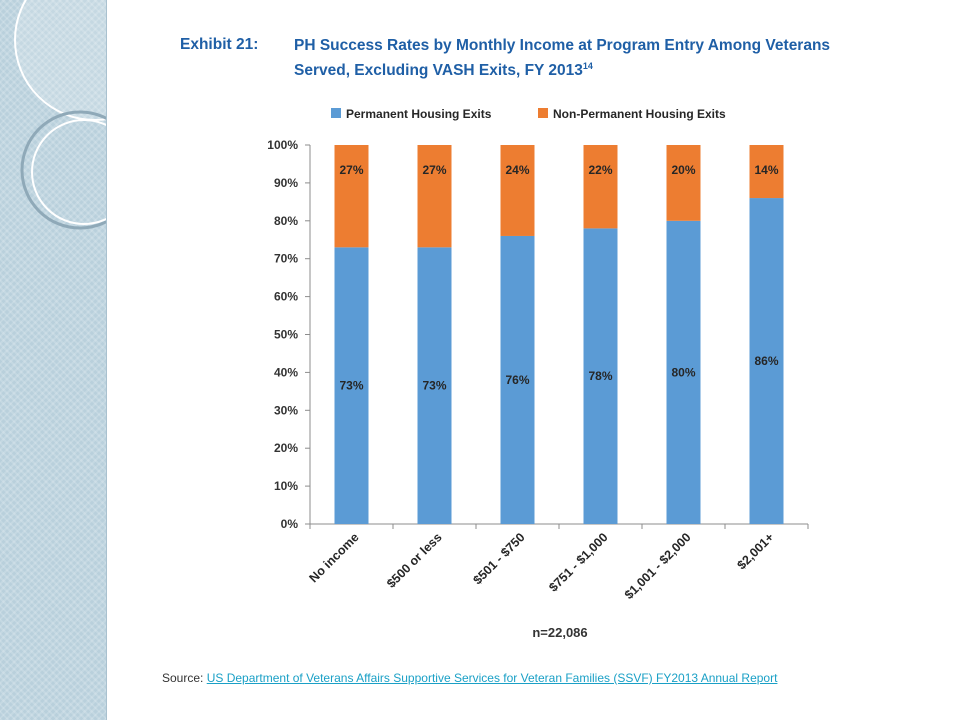  What do you see at coordinates (53, 360) in the screenshot?
I see `decorative-sidebar` at bounding box center [53, 360].